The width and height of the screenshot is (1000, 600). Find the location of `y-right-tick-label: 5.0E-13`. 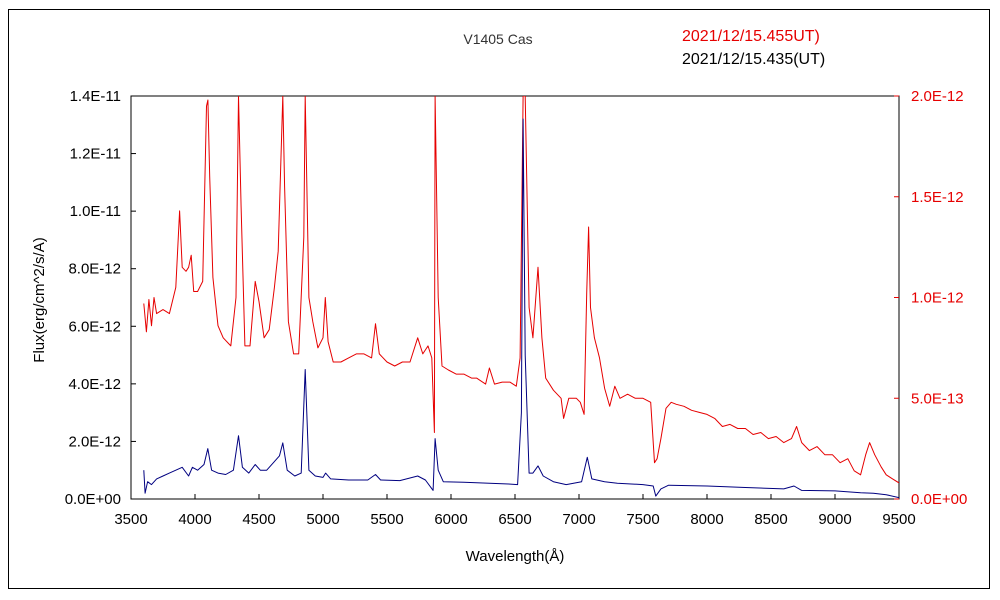

y-right-tick-label: 5.0E-13 is located at coordinates (937, 398).